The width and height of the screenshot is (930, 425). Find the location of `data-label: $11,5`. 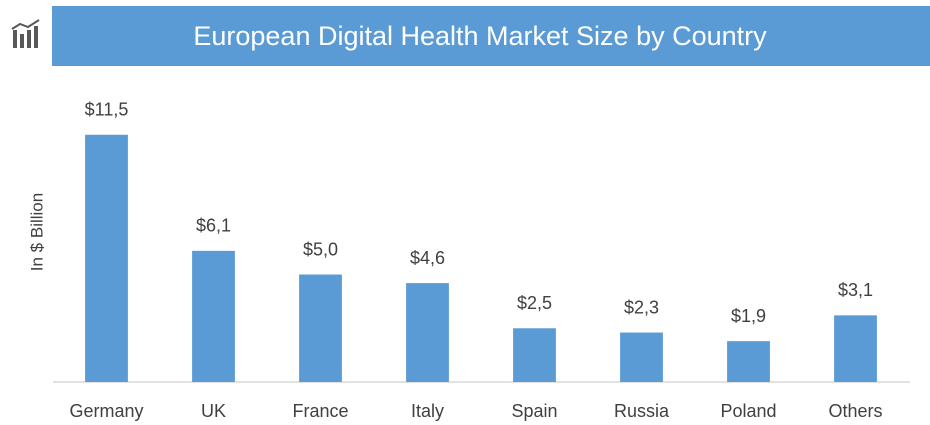

data-label: $11,5 is located at coordinates (107, 110).